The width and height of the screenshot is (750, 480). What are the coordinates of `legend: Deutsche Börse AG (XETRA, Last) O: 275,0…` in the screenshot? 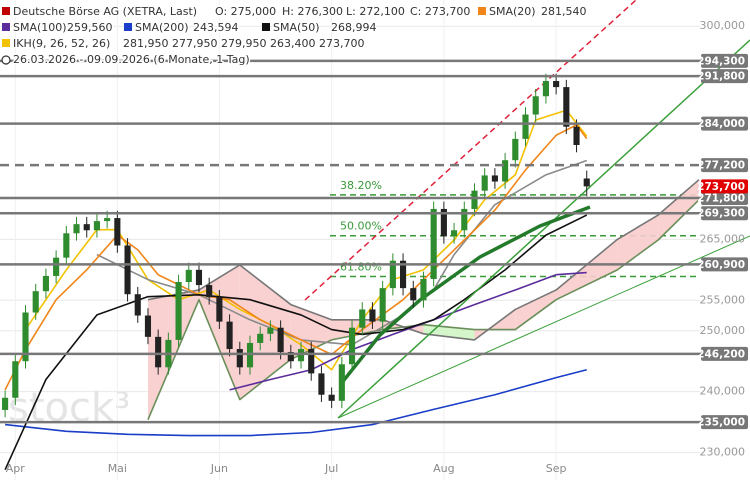 It's located at (294, 36).